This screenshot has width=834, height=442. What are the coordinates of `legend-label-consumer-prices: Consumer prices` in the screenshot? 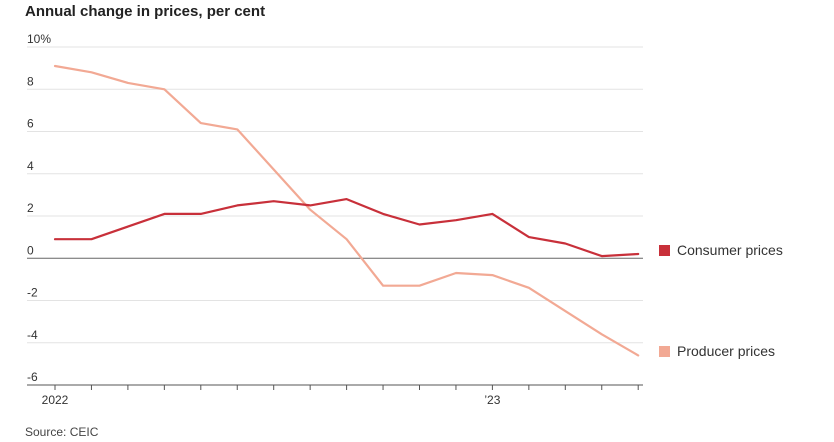 It's located at (730, 250).